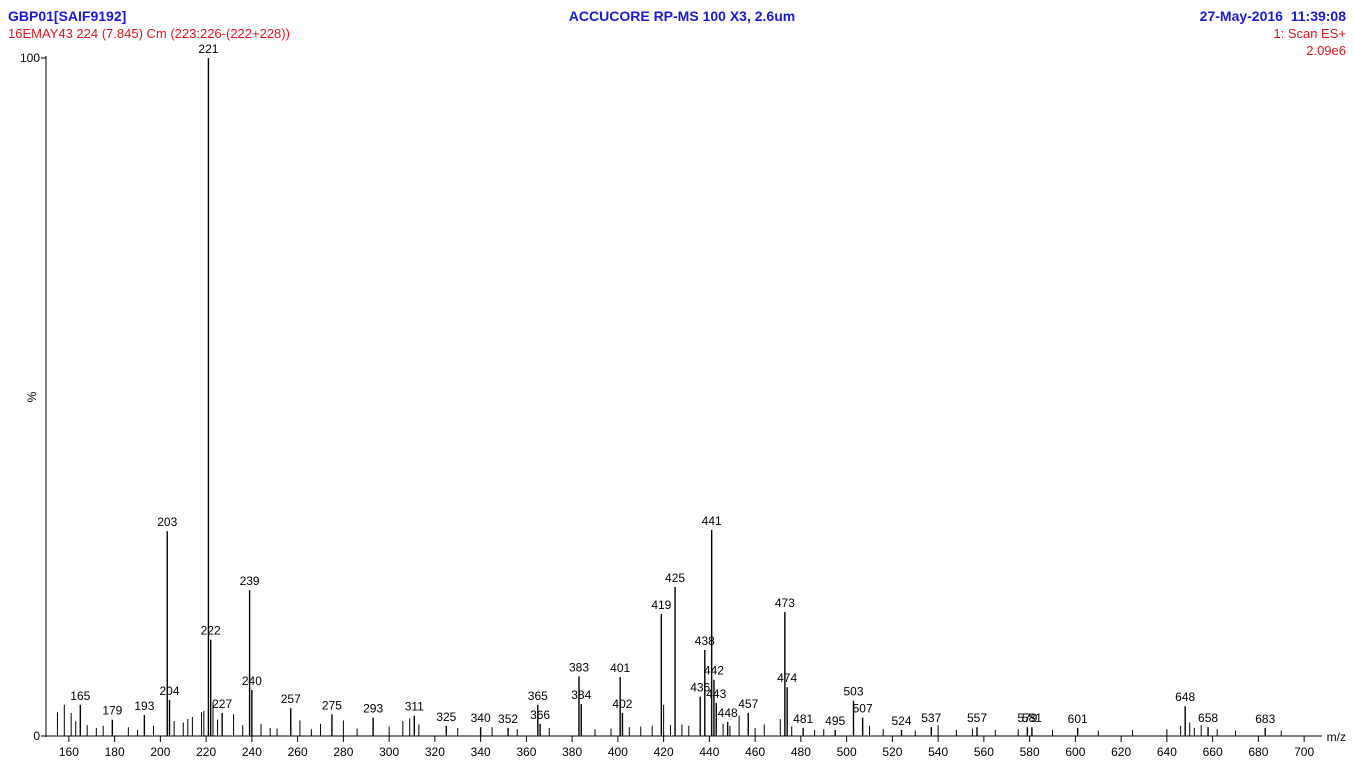 The height and width of the screenshot is (763, 1354). Describe the element at coordinates (1185, 697) in the screenshot. I see `peak-label: 648` at that location.